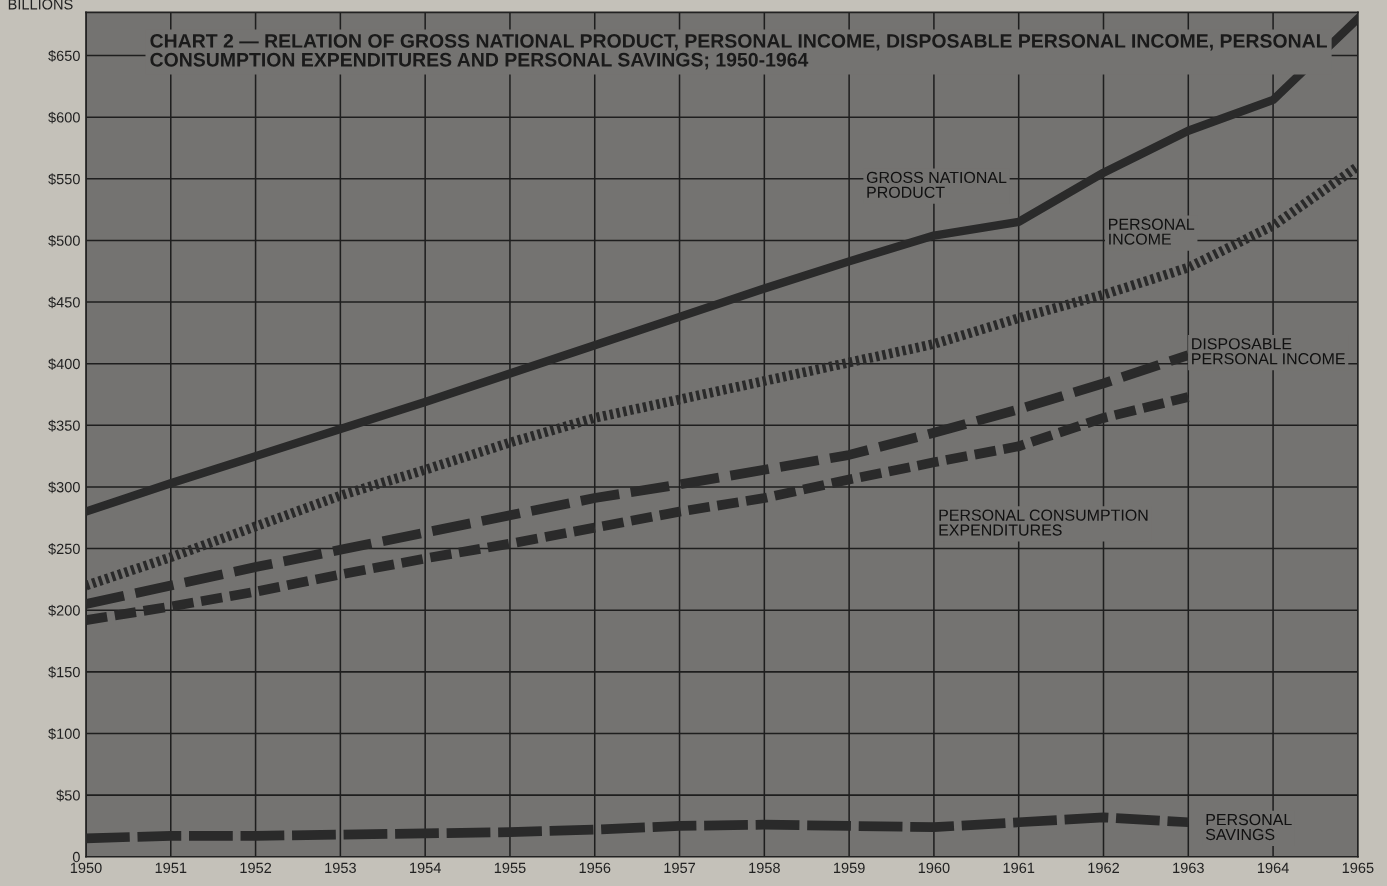 The height and width of the screenshot is (886, 1387). I want to click on text: CHART 2 — RELATION OF GROSS NATIONAL PRODUCT, PERSONAL INCOME, DISPOSABLE PERSONAL INCOME, PERSONAL CONSUMPTION EXPENDITURES AND PERSONAL SAVINGS; 1950-1964, so click(738, 52).